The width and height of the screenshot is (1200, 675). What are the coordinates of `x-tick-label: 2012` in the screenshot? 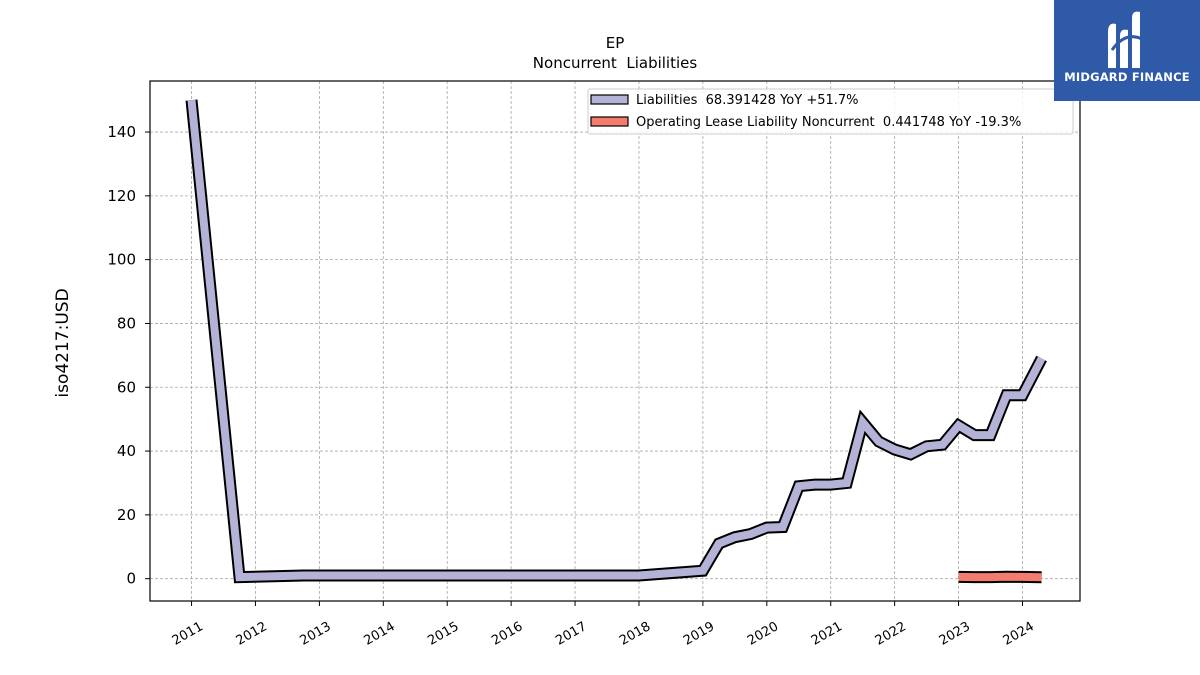 It's located at (252, 634).